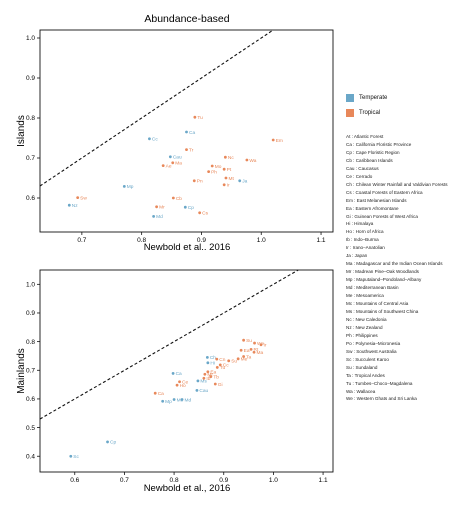 This screenshot has height=509, width=474. Describe the element at coordinates (179, 374) in the screenshot. I see `data-point-label: Ca` at that location.